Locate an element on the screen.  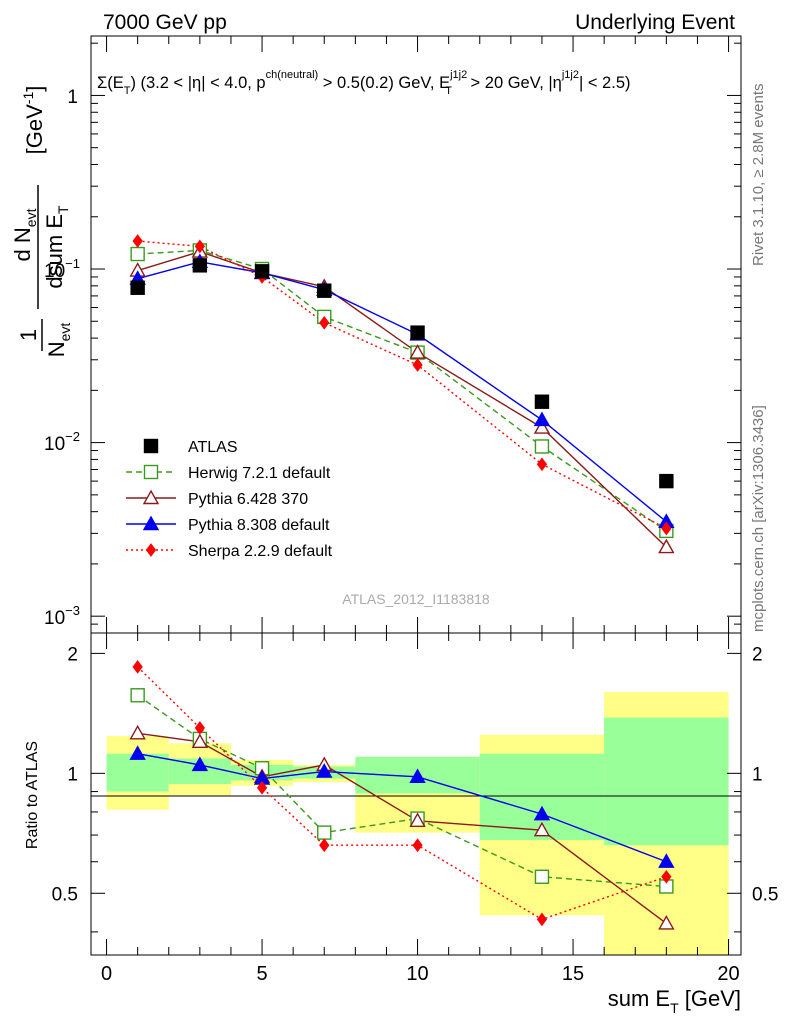
y-tick-label-1: 1 is located at coordinates (72, 97).